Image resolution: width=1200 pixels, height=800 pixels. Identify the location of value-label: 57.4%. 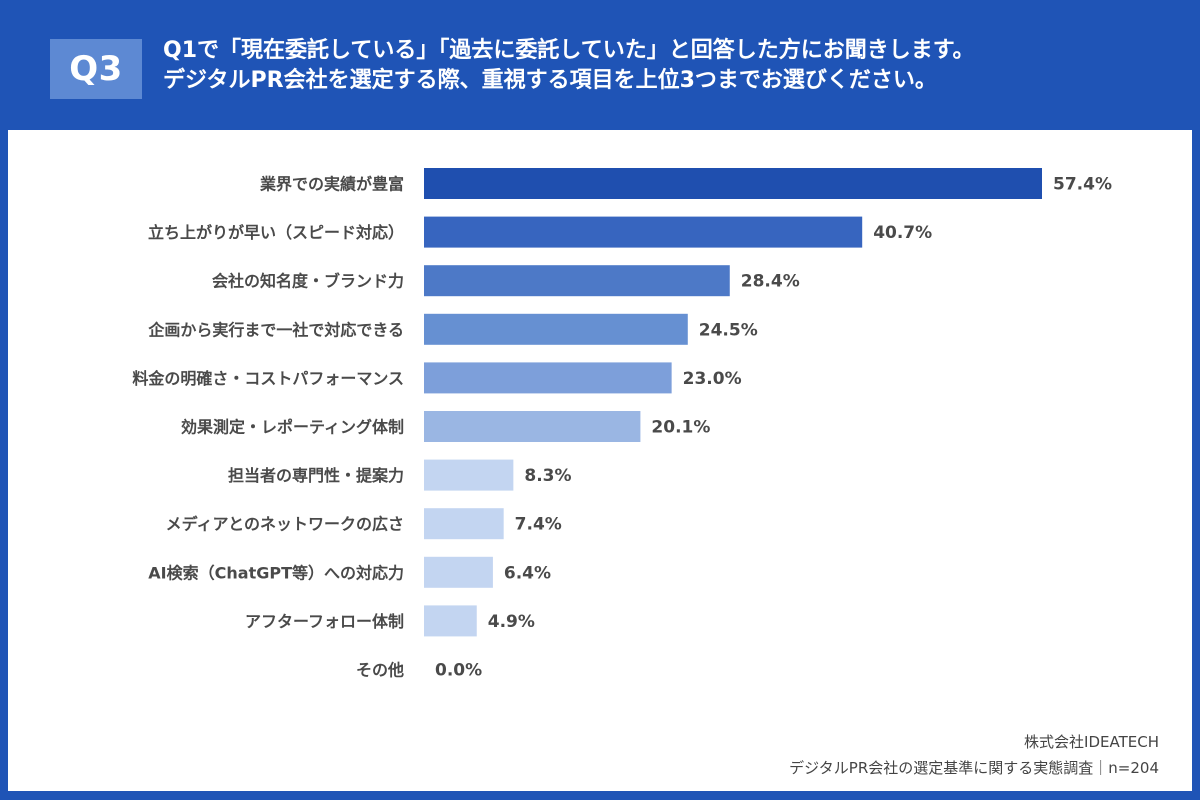
(1082, 185).